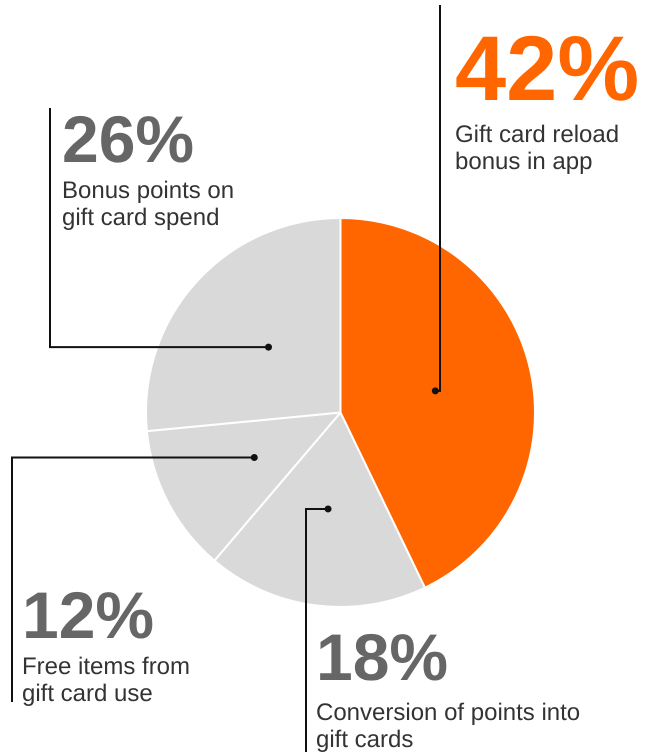 This screenshot has height=754, width=661. What do you see at coordinates (88, 615) in the screenshot?
I see `data-label: 12%` at bounding box center [88, 615].